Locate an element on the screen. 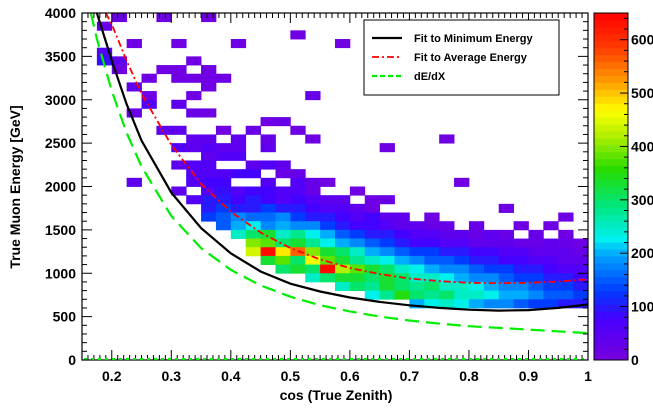 The width and height of the screenshot is (653, 408). y-tick-label: 3500 is located at coordinates (60, 56).